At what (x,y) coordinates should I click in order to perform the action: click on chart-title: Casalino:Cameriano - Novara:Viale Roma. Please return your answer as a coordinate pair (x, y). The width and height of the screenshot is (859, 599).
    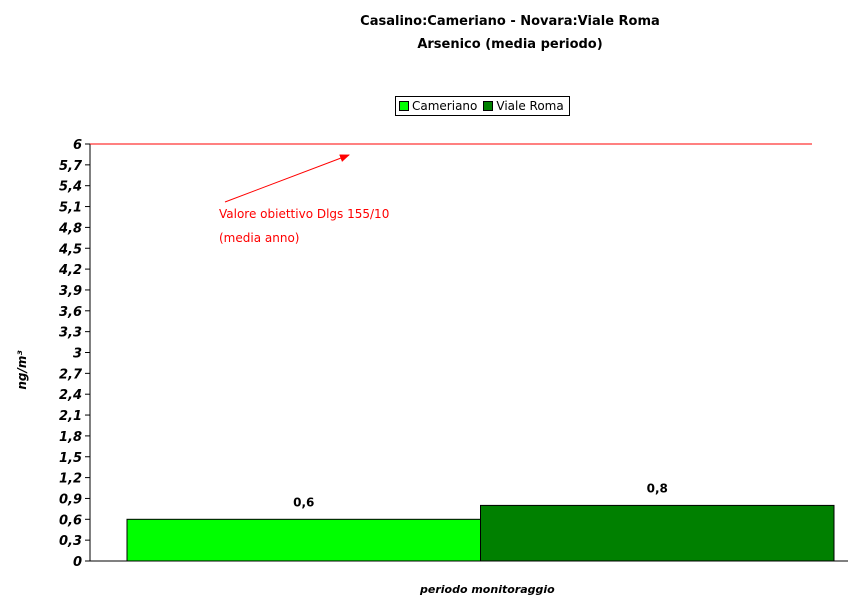
    Looking at the image, I should click on (510, 21).